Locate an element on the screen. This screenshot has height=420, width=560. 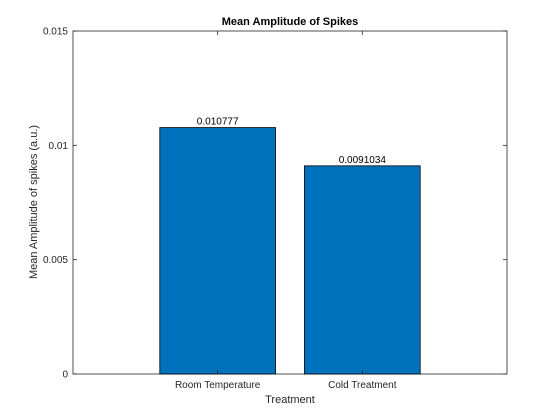
y-tick-label-1: 0.005 is located at coordinates (55, 260).